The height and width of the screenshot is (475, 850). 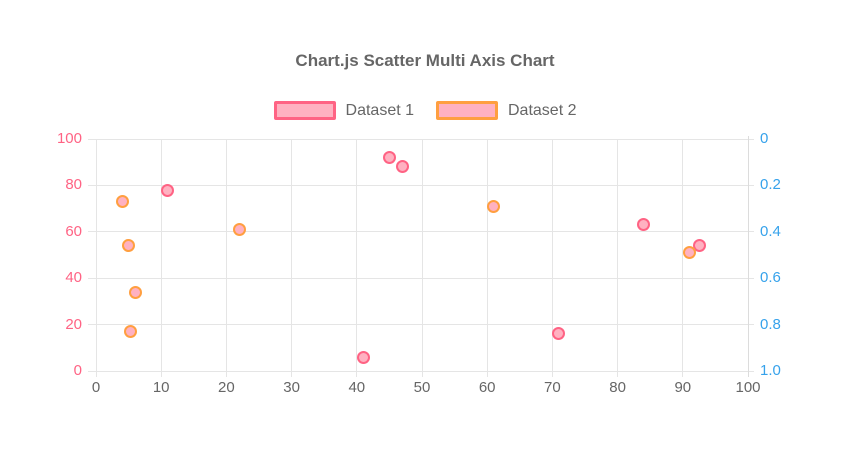 What do you see at coordinates (73, 185) in the screenshot?
I see `y-left-tick-label: 80` at bounding box center [73, 185].